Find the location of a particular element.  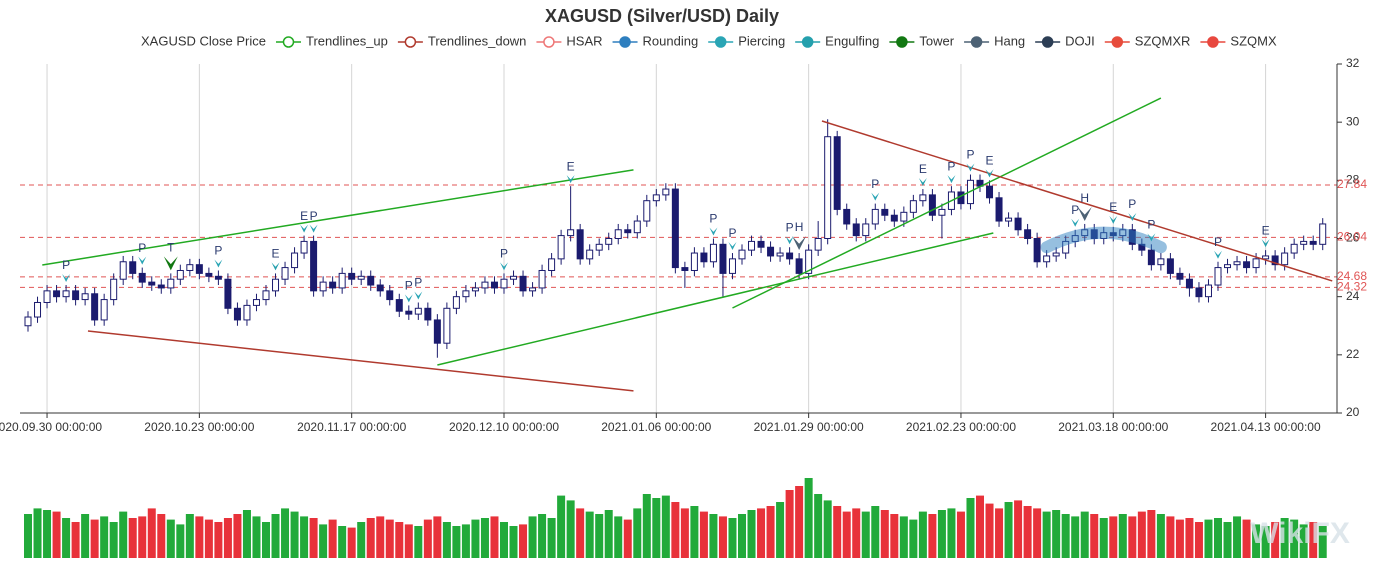

trendline is located at coordinates (360, 361).